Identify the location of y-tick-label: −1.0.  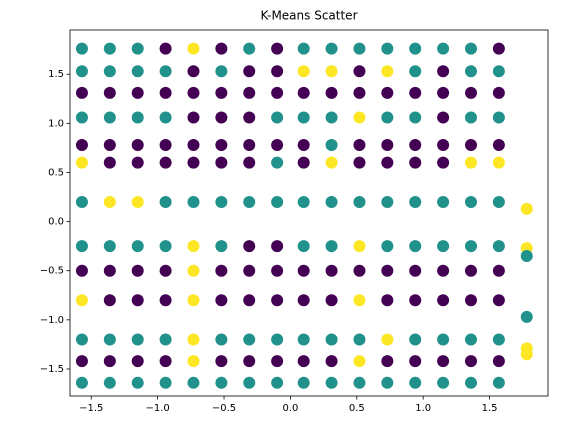
(52, 320).